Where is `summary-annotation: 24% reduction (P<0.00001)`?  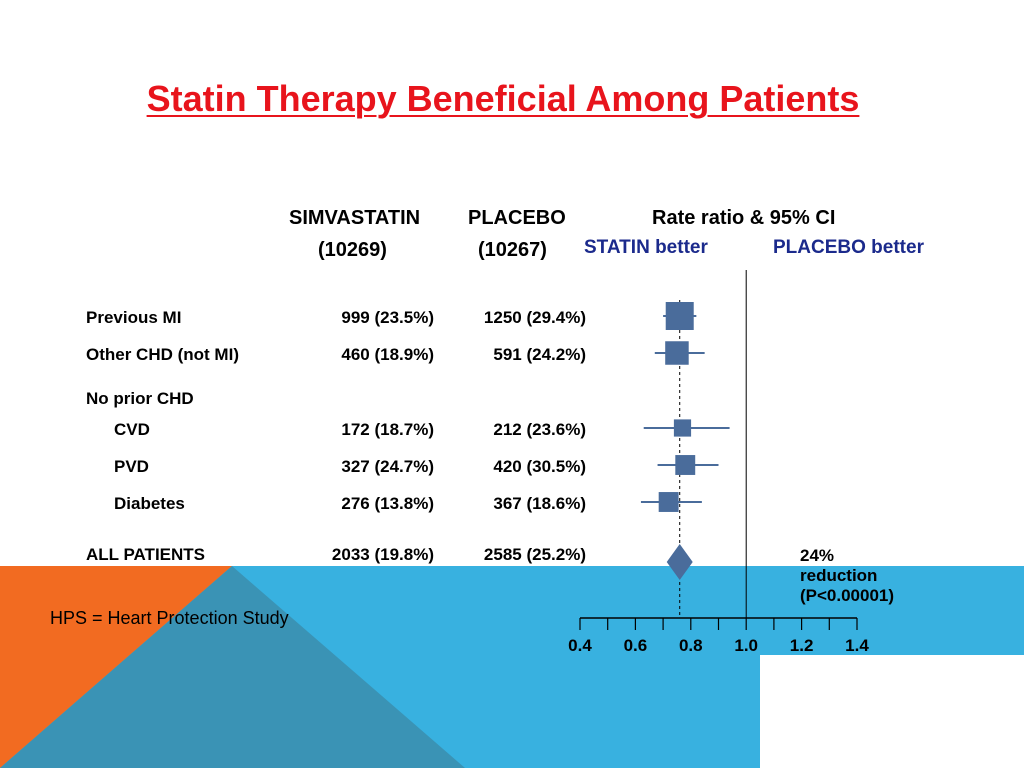 summary-annotation: 24% reduction (P<0.00001) is located at coordinates (870, 576).